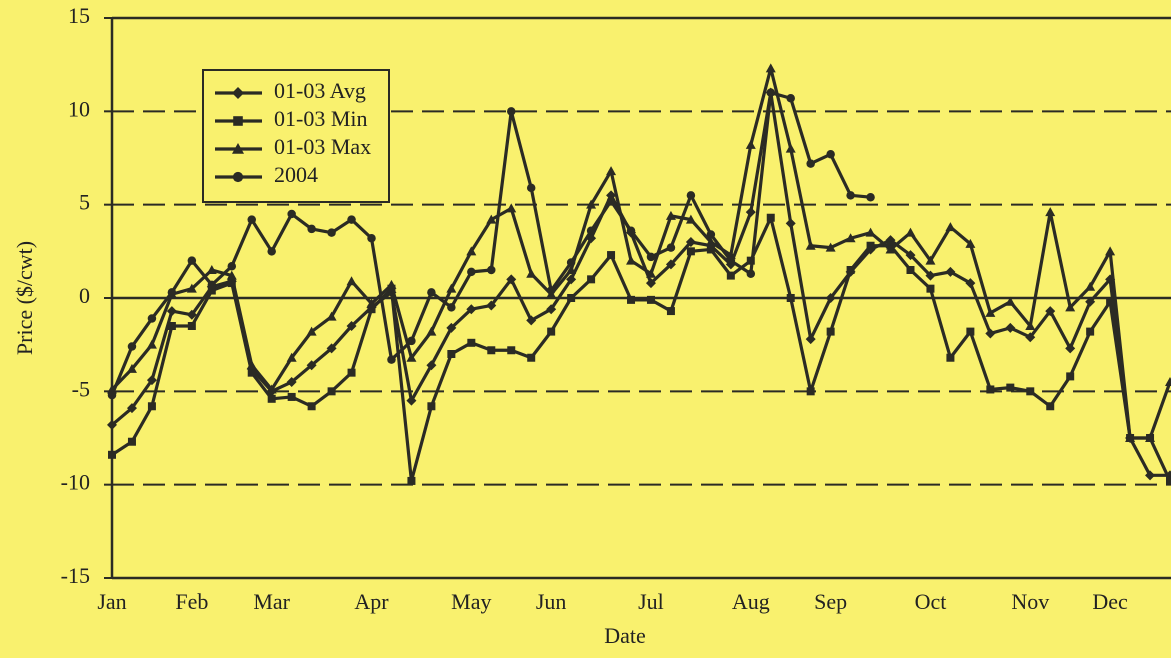  What do you see at coordinates (24, 298) in the screenshot?
I see `y-axis-label: Price ($/cwt)` at bounding box center [24, 298].